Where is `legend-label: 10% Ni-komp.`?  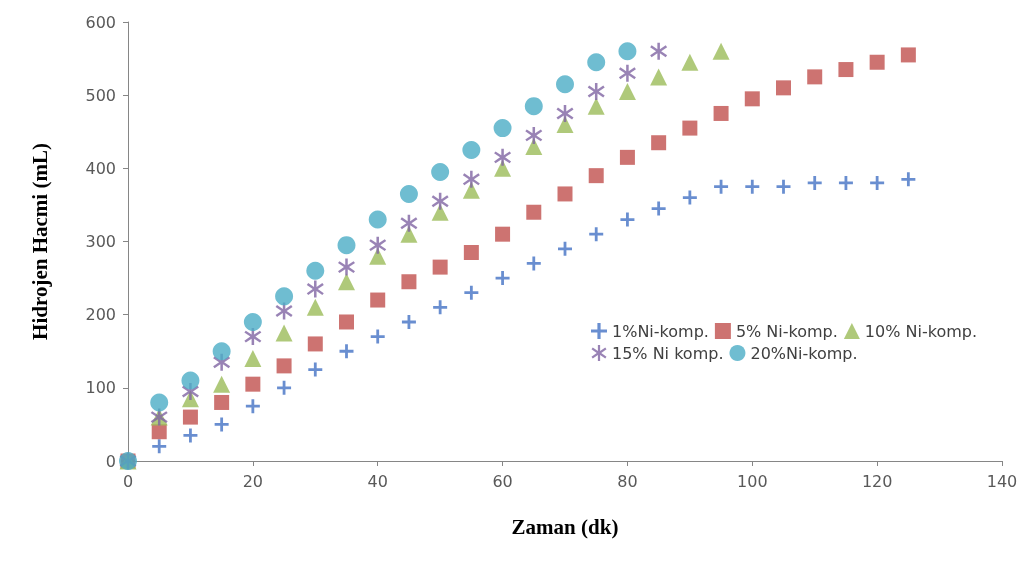 legend-label: 10% Ni-komp. is located at coordinates (921, 331).